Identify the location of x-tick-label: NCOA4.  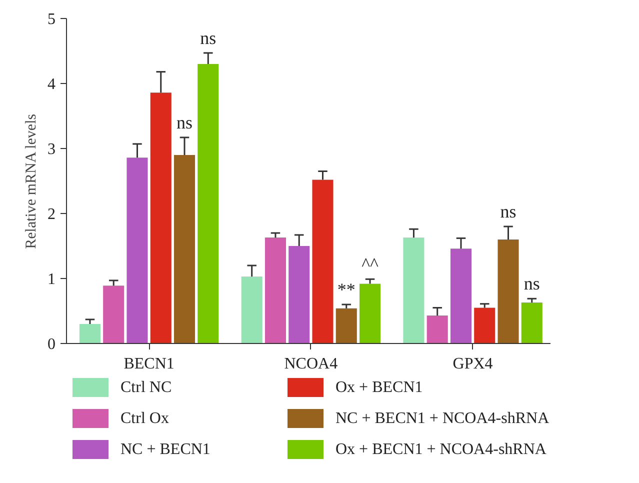
(311, 364).